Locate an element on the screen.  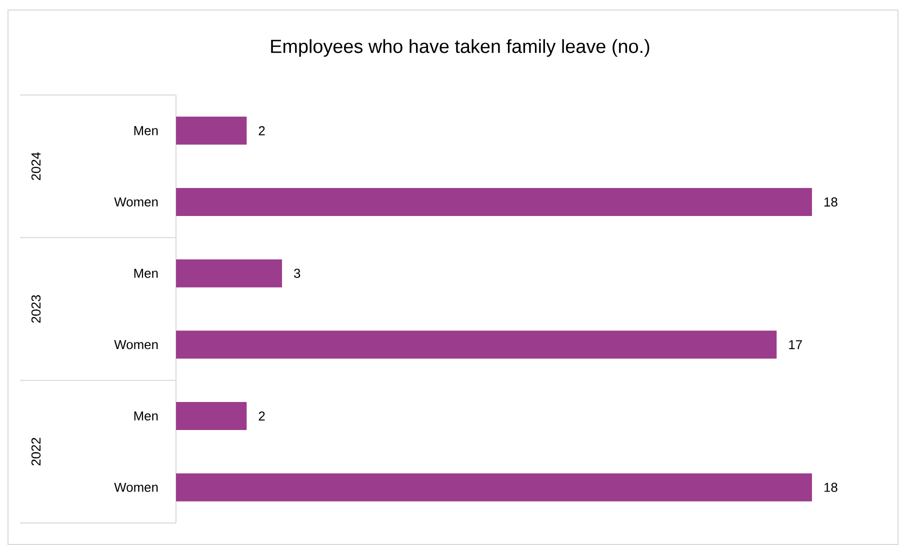
text: 2022 is located at coordinates (36, 452).